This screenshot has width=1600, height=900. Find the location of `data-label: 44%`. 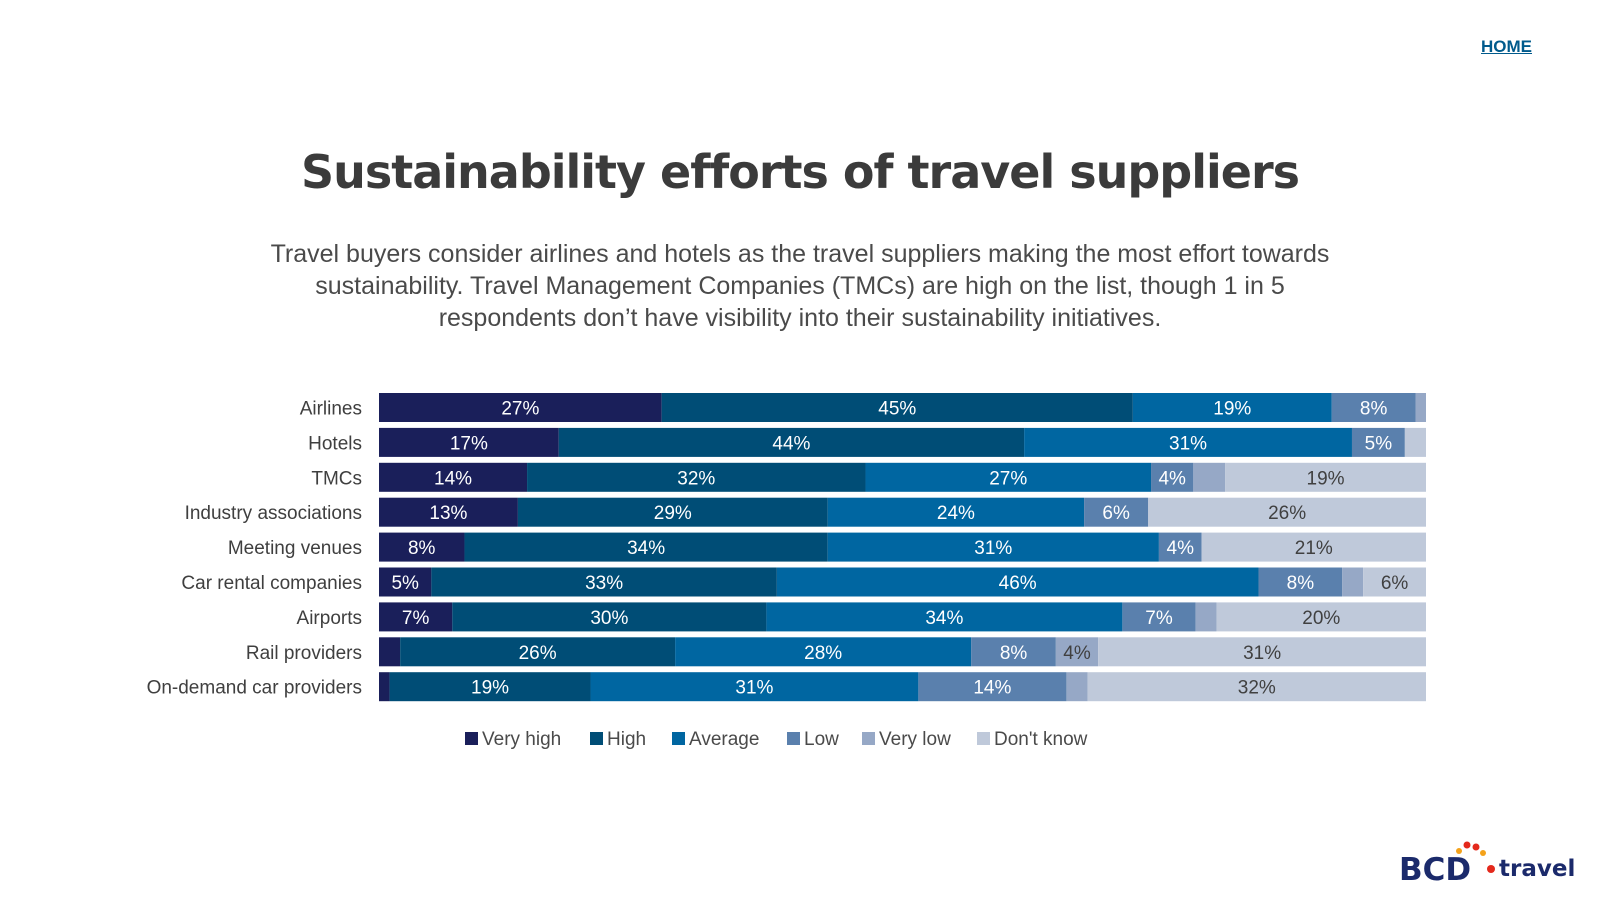

data-label: 44% is located at coordinates (791, 443).